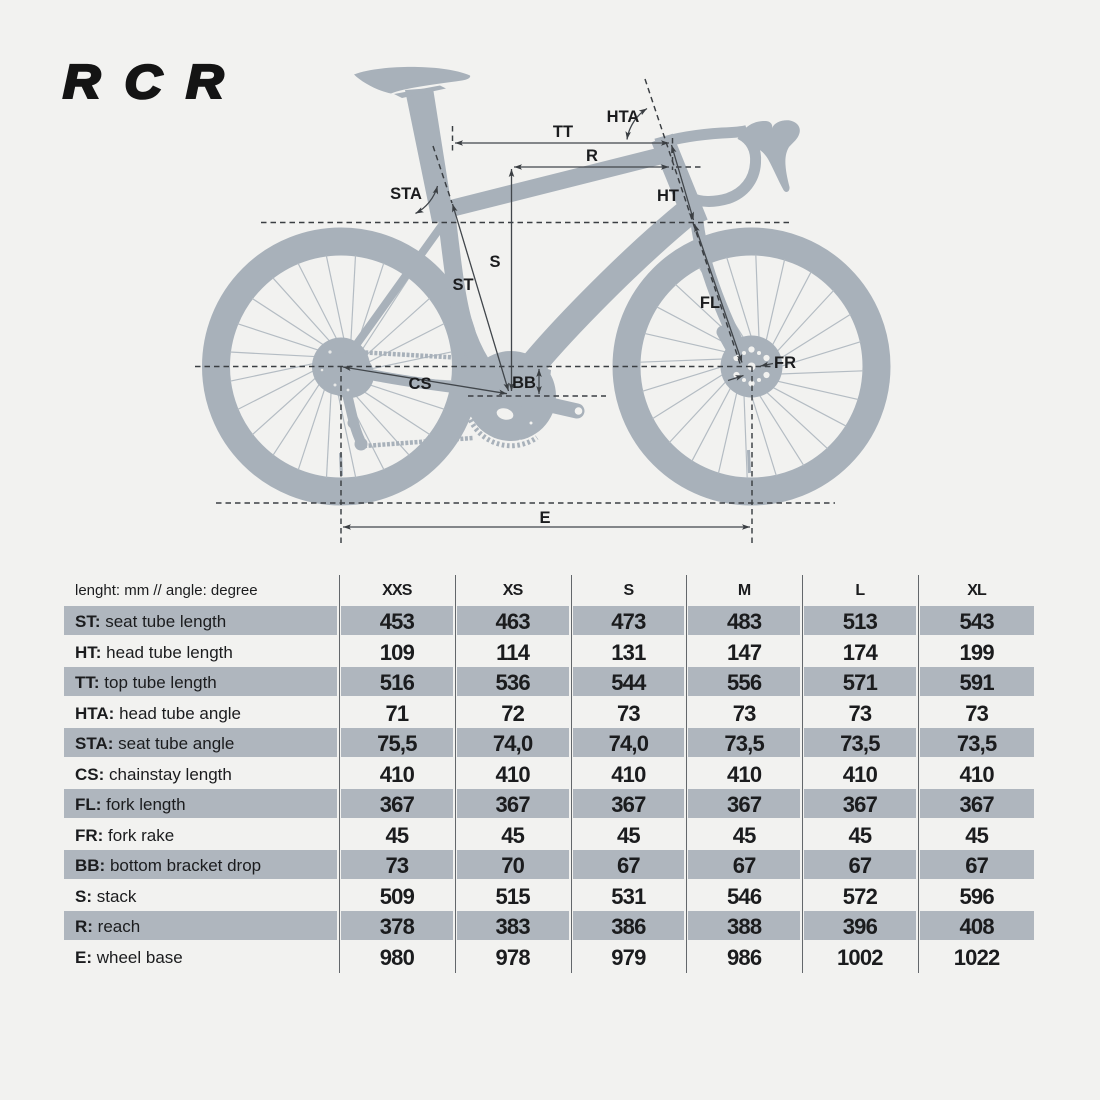 The height and width of the screenshot is (1100, 1100). Describe the element at coordinates (592, 156) in the screenshot. I see `svg-text: R` at that location.